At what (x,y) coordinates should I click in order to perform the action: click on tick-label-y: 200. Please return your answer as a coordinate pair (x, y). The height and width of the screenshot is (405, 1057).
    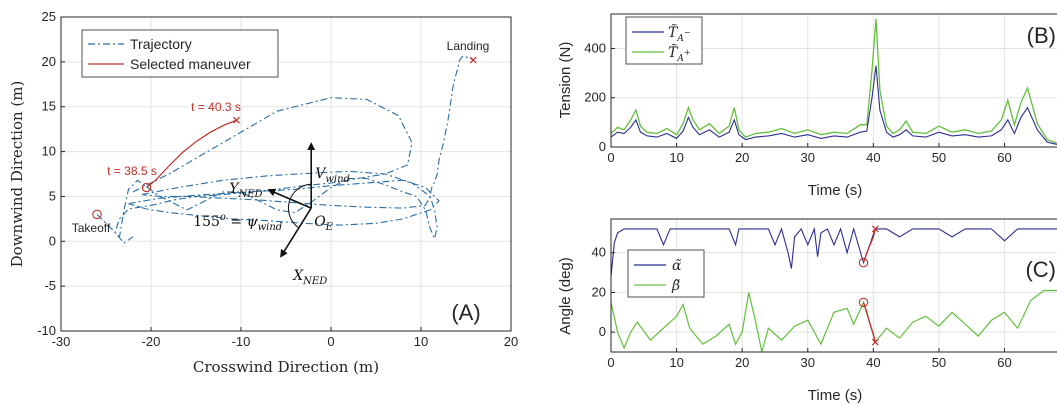
    Looking at the image, I should click on (595, 97).